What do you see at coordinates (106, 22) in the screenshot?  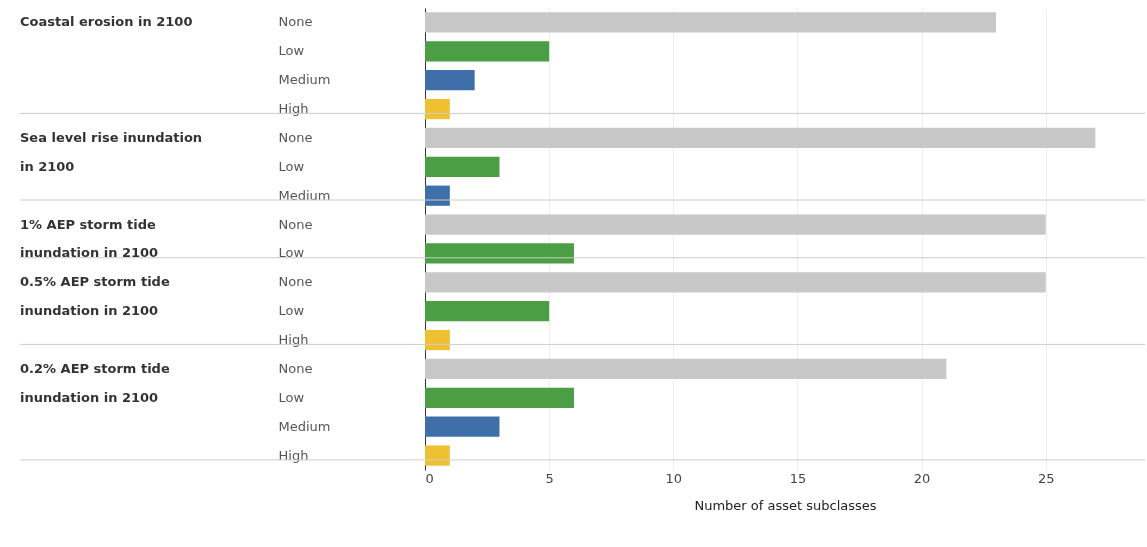 I see `text: Coastal erosion in 2100` at bounding box center [106, 22].